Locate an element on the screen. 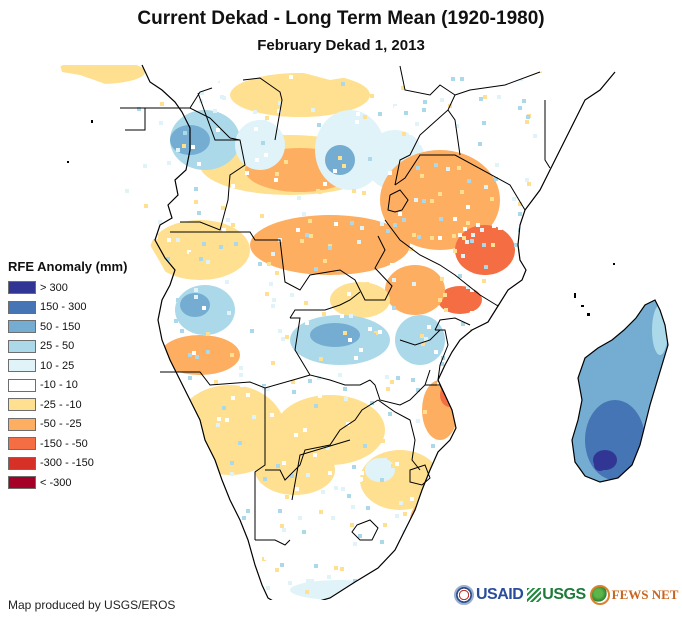  usaid-logo: USAID is located at coordinates (489, 595).